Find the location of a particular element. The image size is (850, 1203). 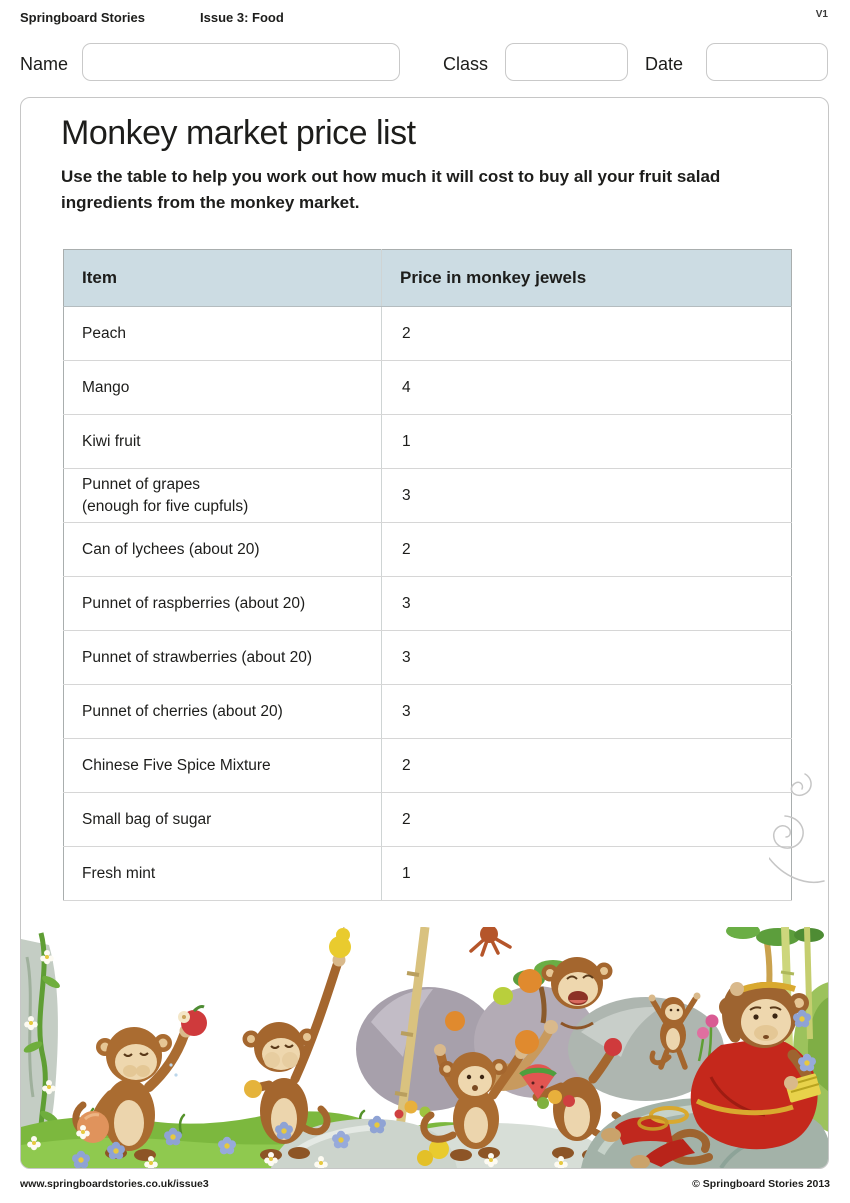

price-cell: 4 is located at coordinates (586, 387).